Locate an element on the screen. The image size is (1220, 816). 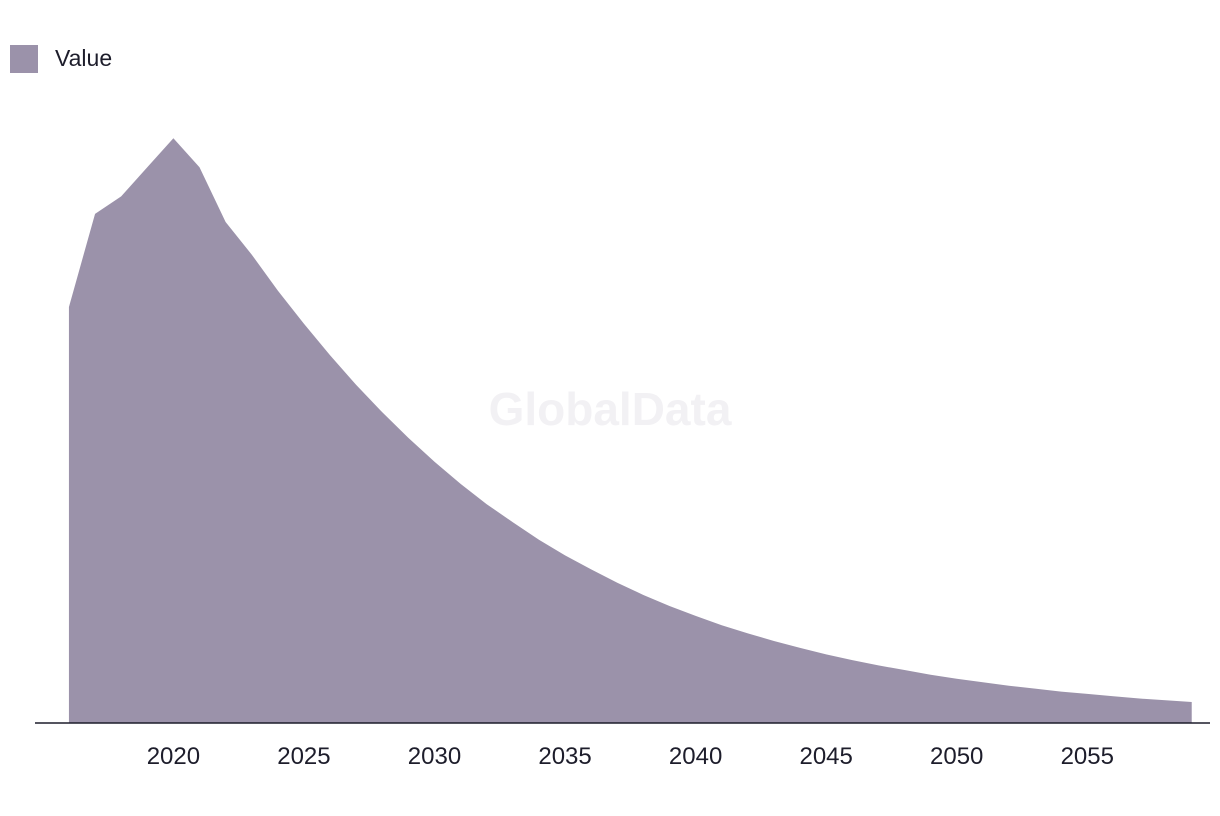
legend-label-value: Value is located at coordinates (83, 58).